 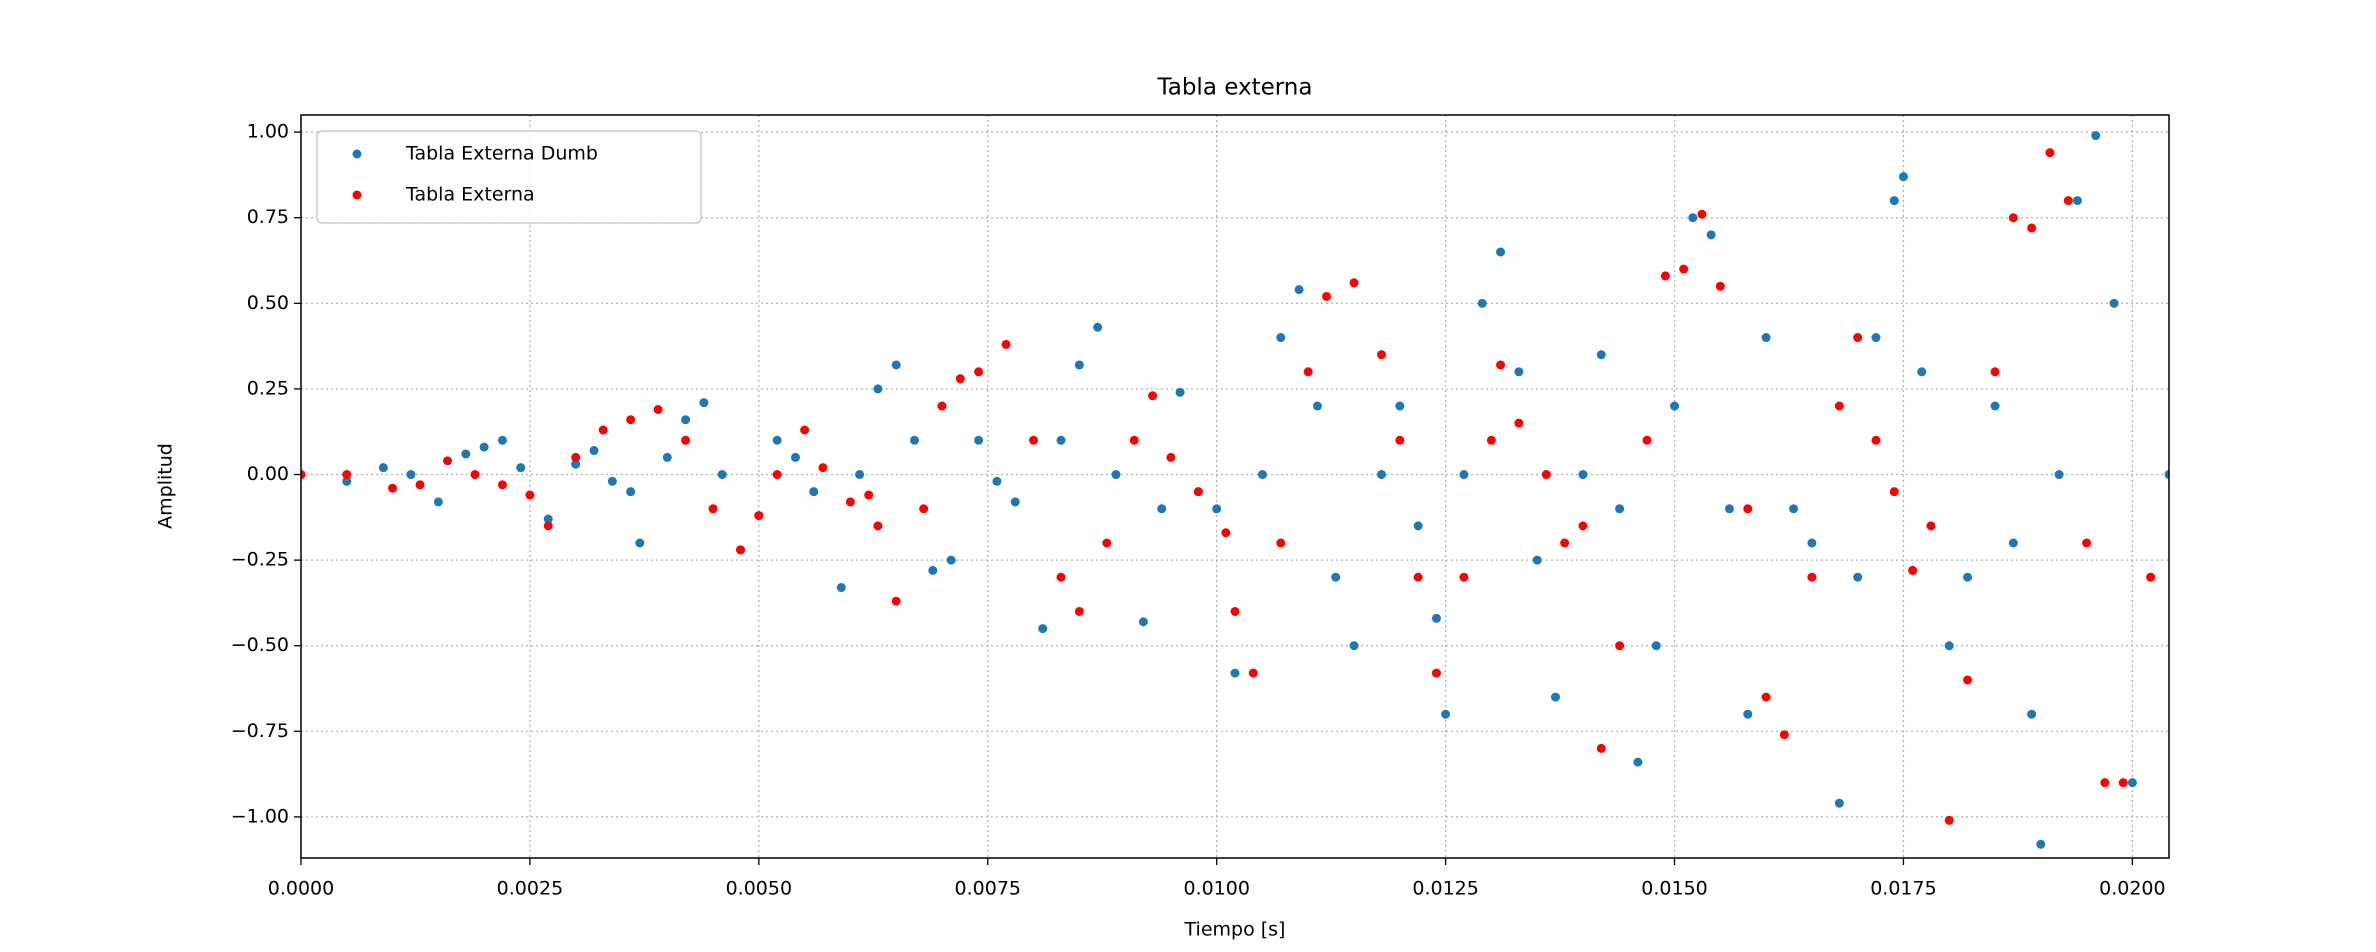 I want to click on x-tick-label: 0.0075, so click(x=988, y=889).